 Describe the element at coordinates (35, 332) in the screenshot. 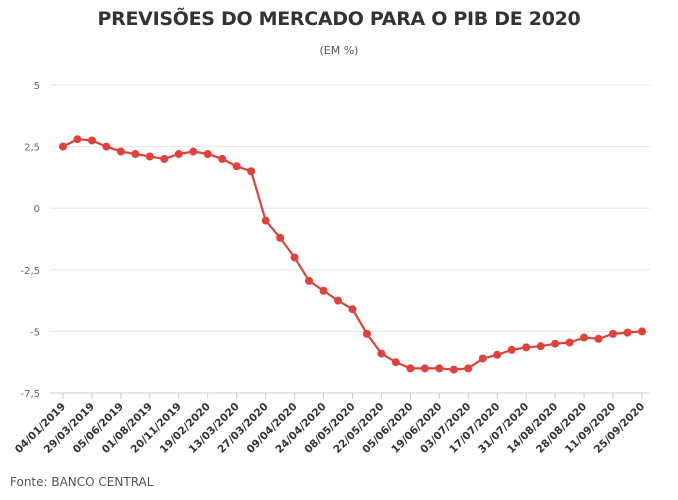

I see `y-tick-label: -5` at that location.